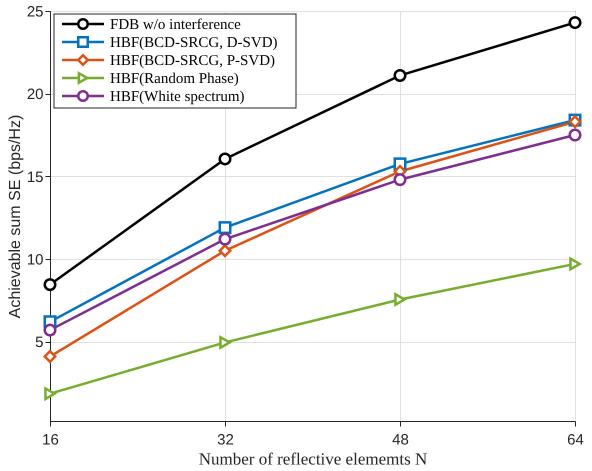 The width and height of the screenshot is (592, 471). I want to click on x-tick-label: 48, so click(400, 440).